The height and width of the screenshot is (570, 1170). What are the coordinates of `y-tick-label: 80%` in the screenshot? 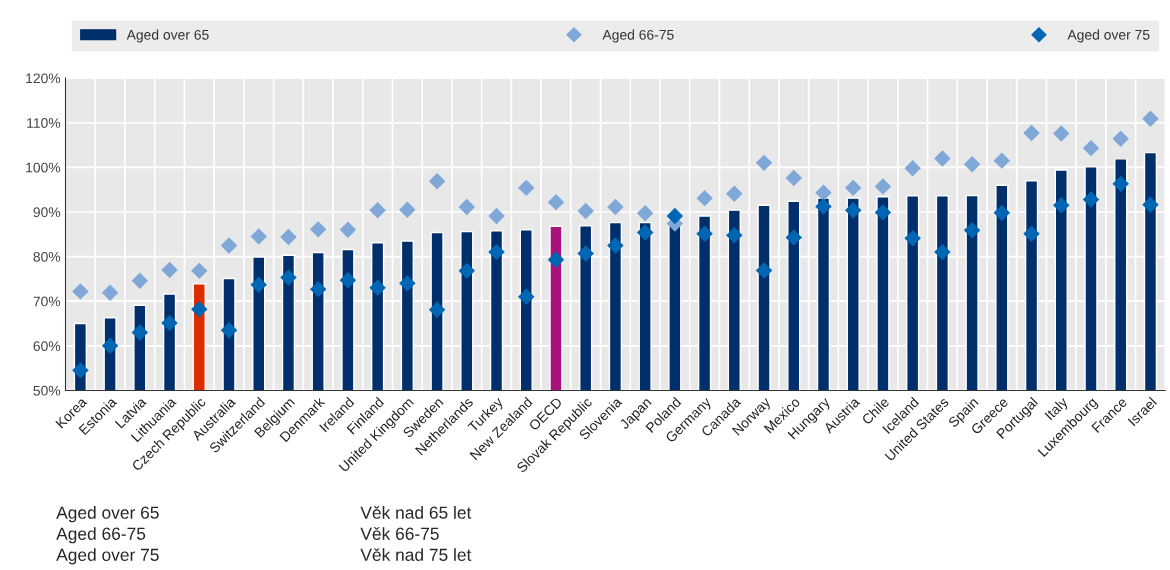 It's located at (47, 256).